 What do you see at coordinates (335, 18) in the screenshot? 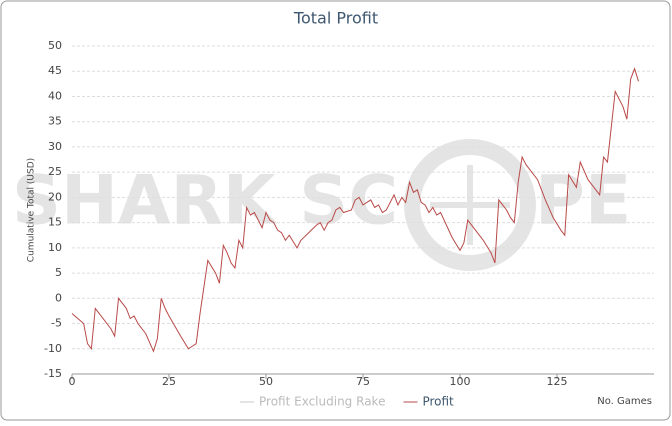
I see `chart-title: Total Profit` at bounding box center [335, 18].